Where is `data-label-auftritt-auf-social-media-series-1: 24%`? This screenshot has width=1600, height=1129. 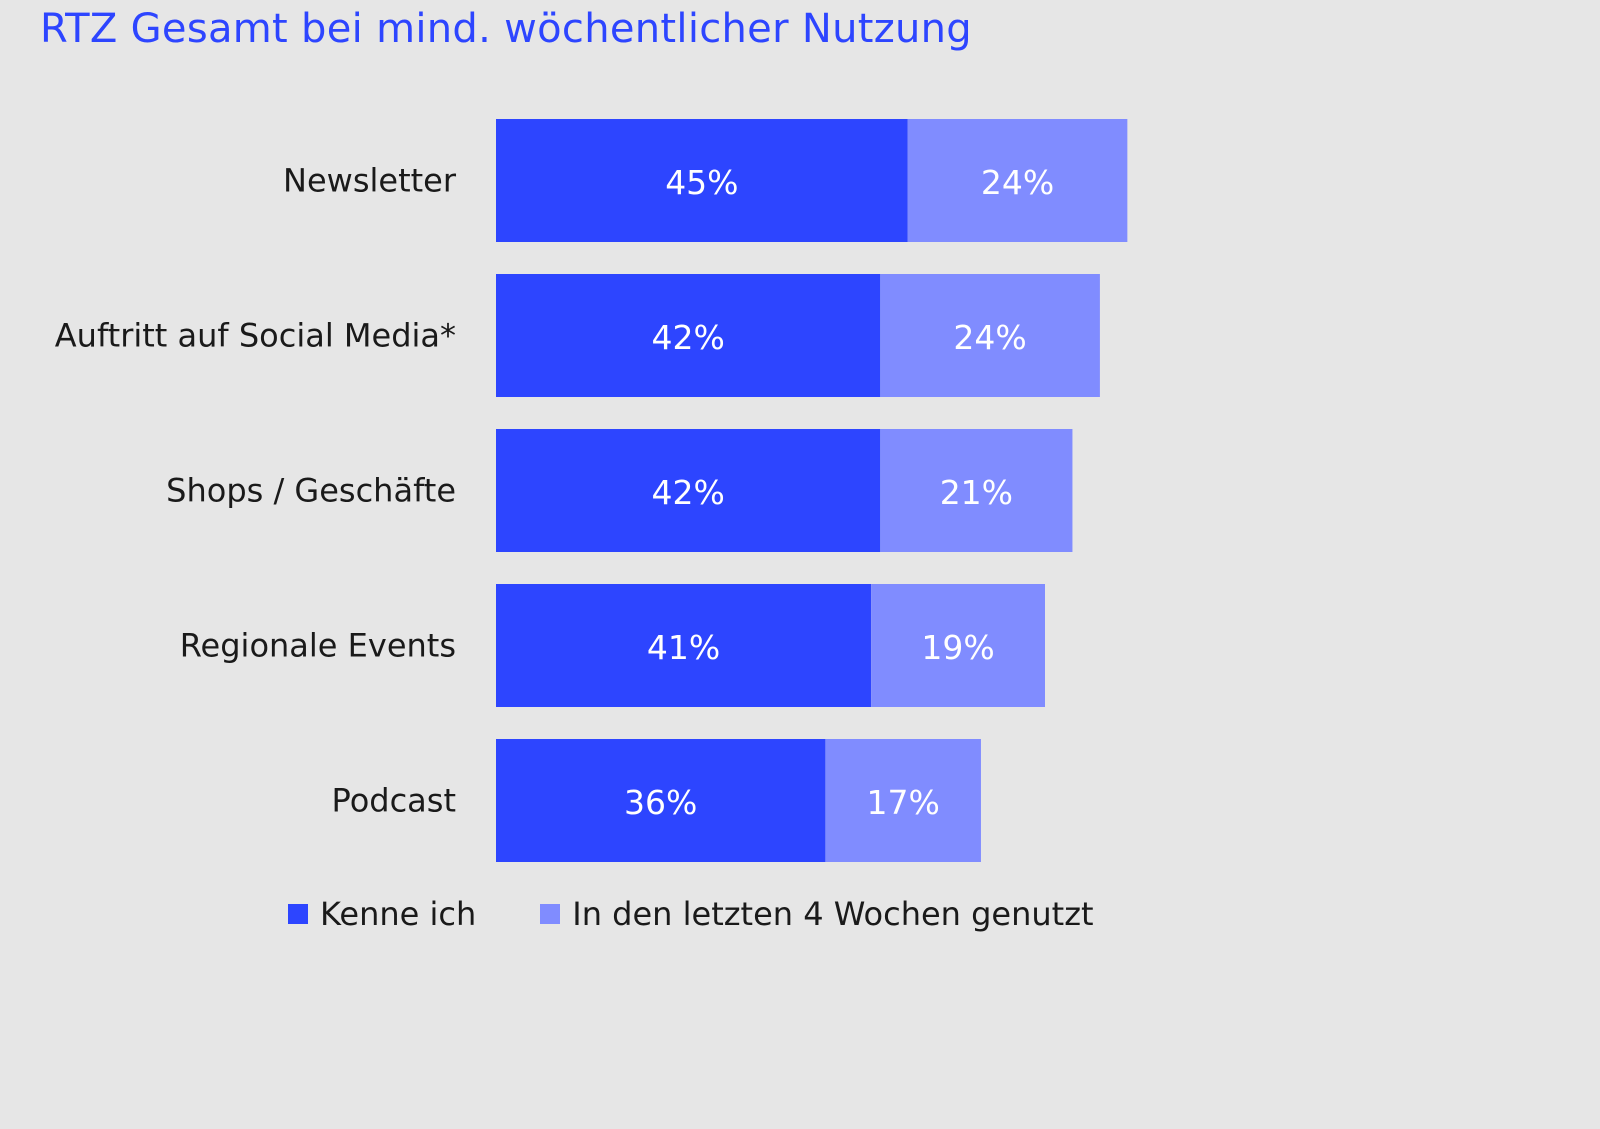 data-label-auftritt-auf-social-media-series-1: 24% is located at coordinates (989, 337).